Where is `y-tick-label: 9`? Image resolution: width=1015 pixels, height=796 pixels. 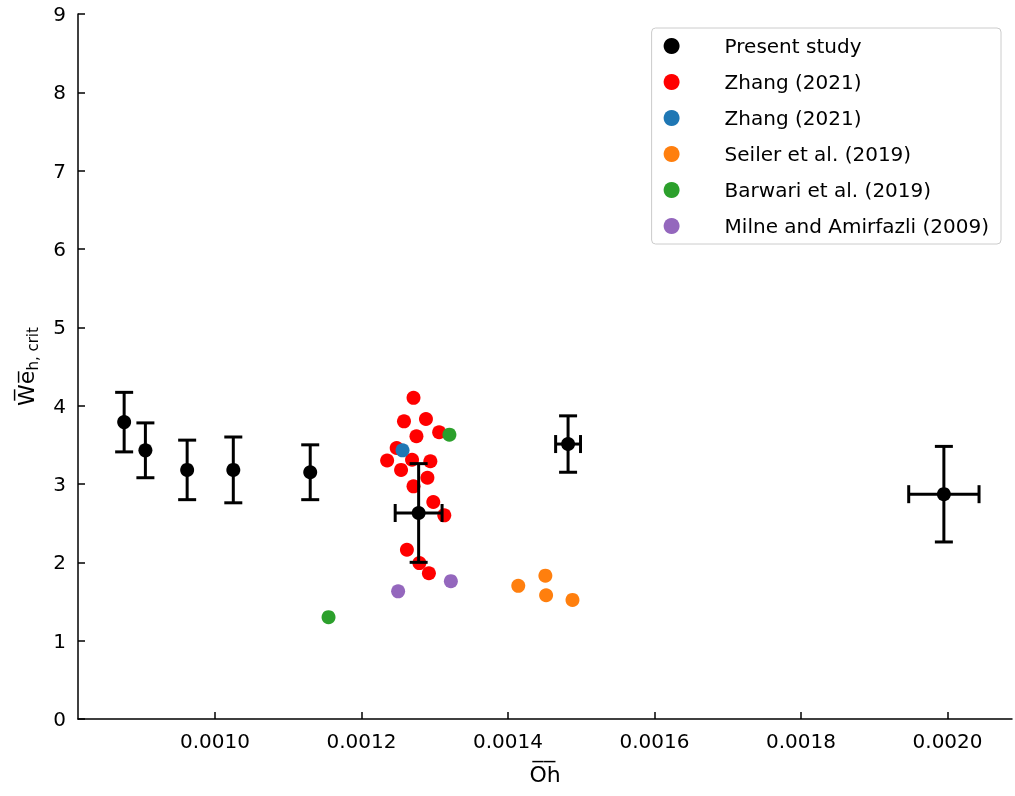 y-tick-label: 9 is located at coordinates (59, 14).